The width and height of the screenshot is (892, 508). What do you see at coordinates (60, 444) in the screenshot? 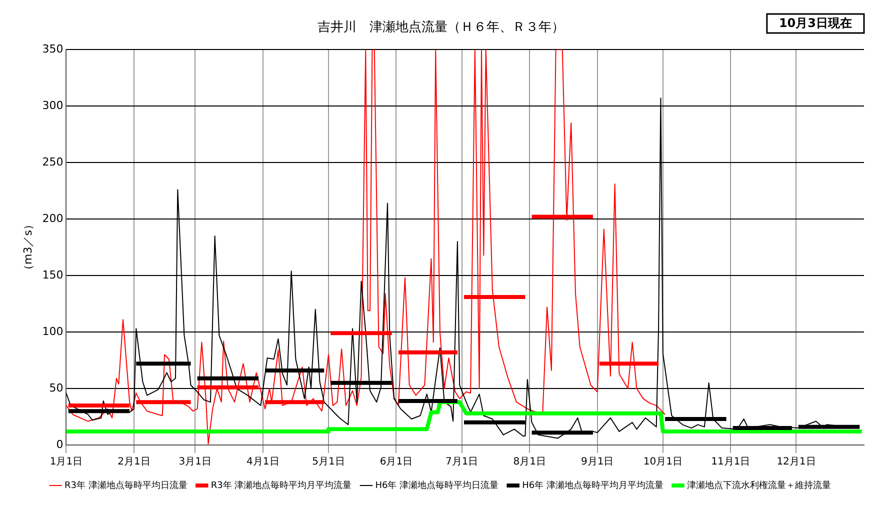
I see `y-tick-label: 0` at bounding box center [60, 444].